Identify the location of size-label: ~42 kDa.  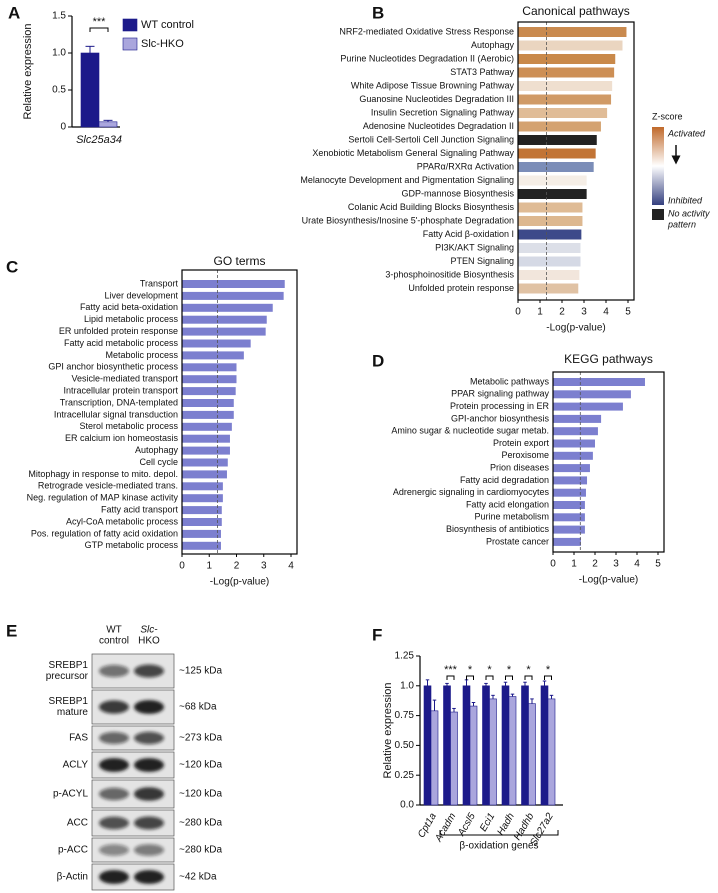
(198, 877).